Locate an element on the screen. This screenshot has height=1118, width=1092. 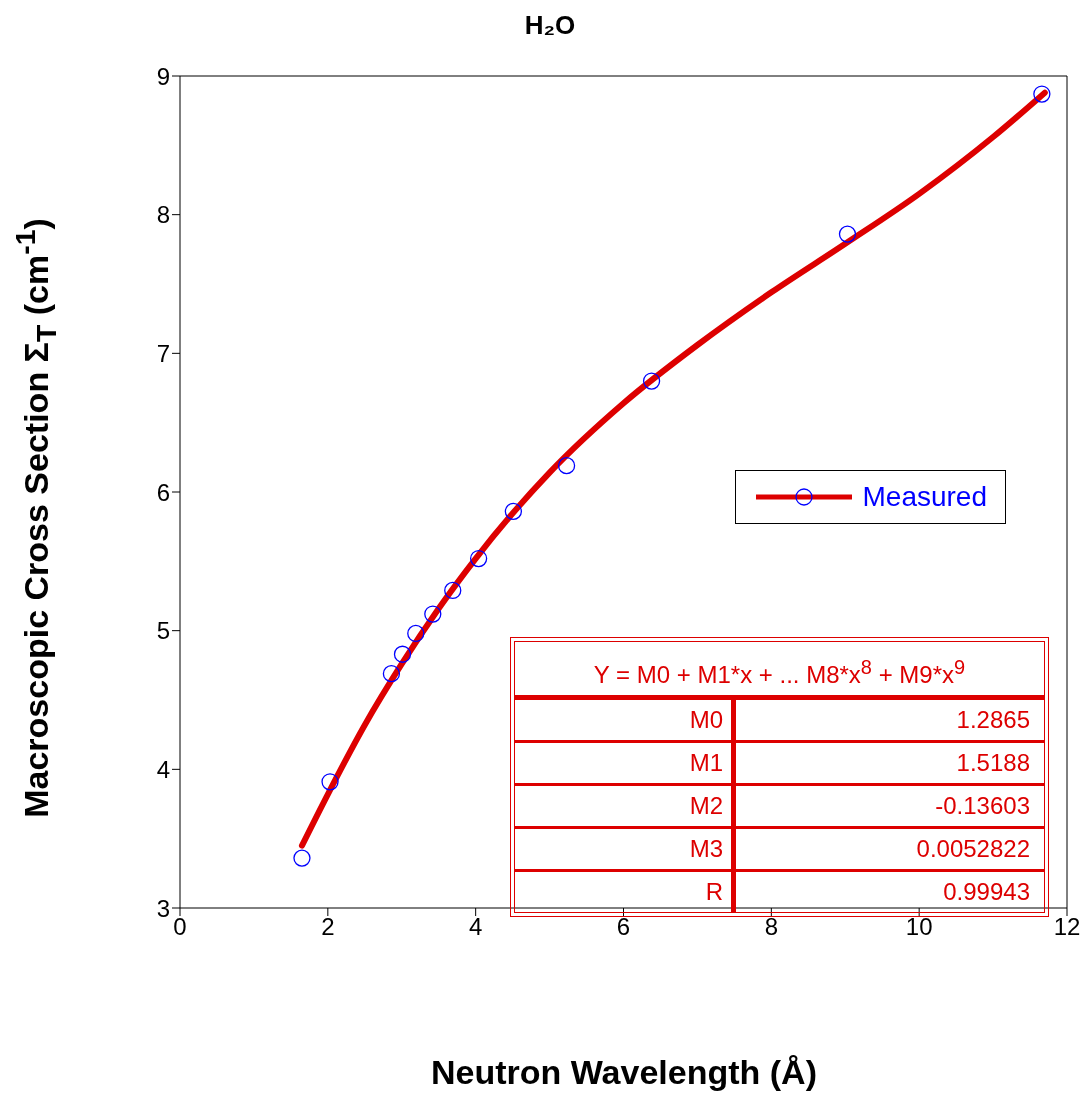
x-tick-label: 12 is located at coordinates (1067, 927).